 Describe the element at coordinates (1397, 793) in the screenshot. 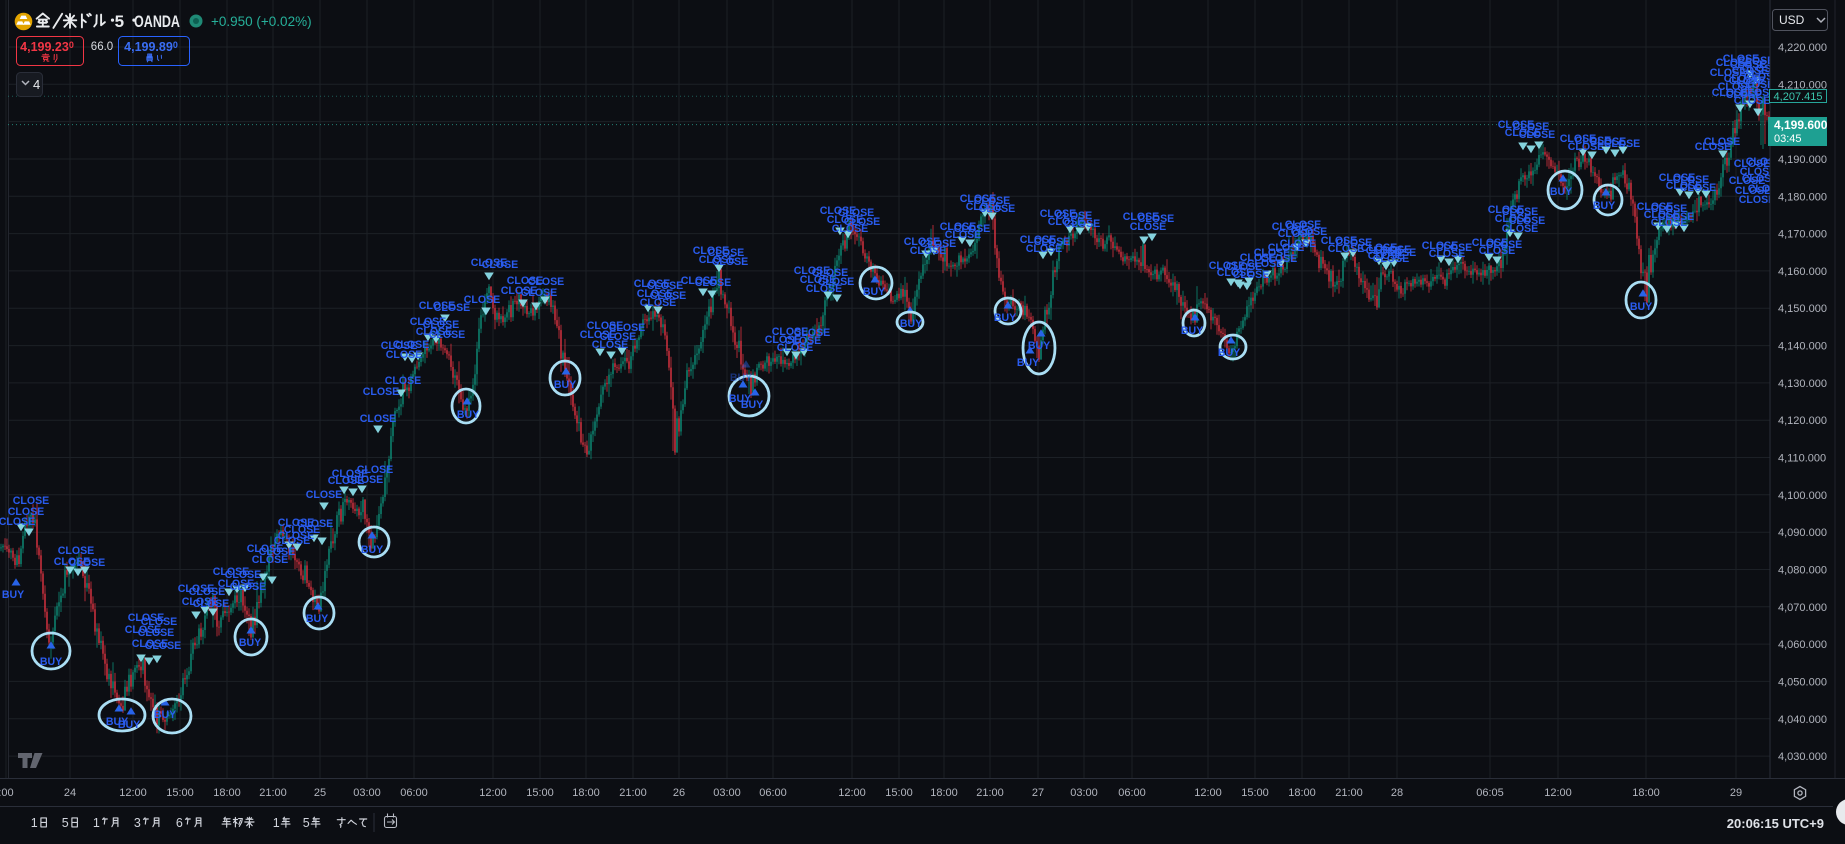

I see `svg-text: 28` at that location.